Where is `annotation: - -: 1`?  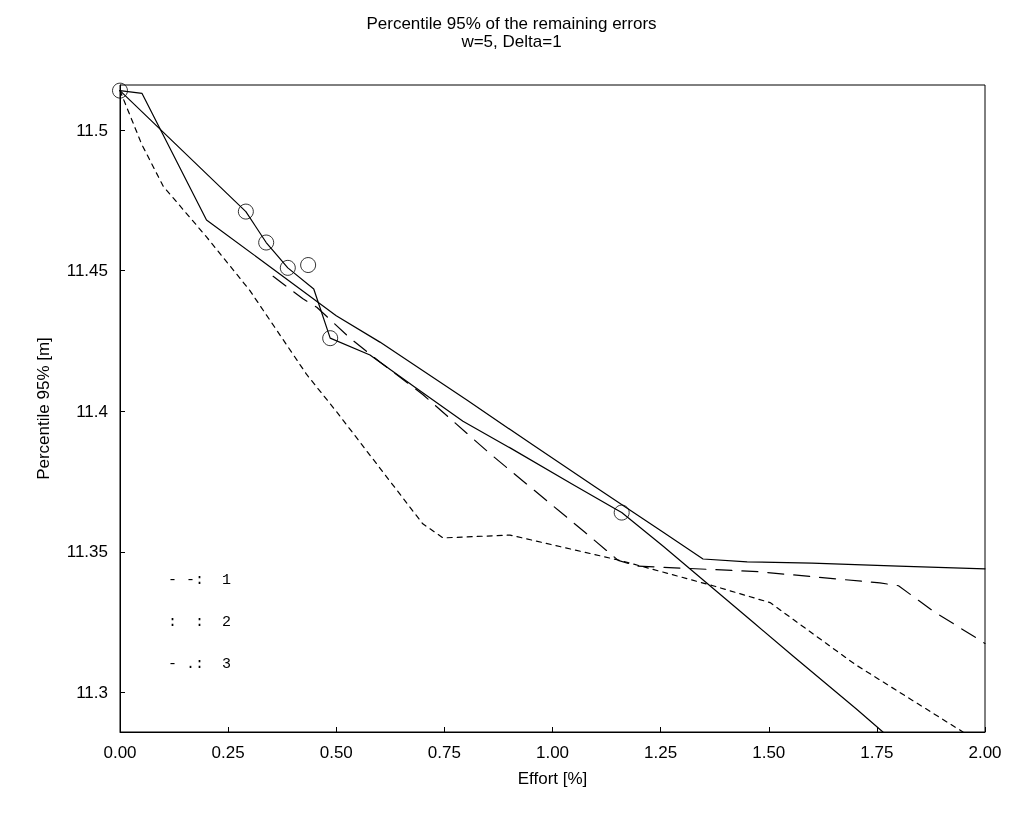
annotation: - -: 1 is located at coordinates (200, 580).